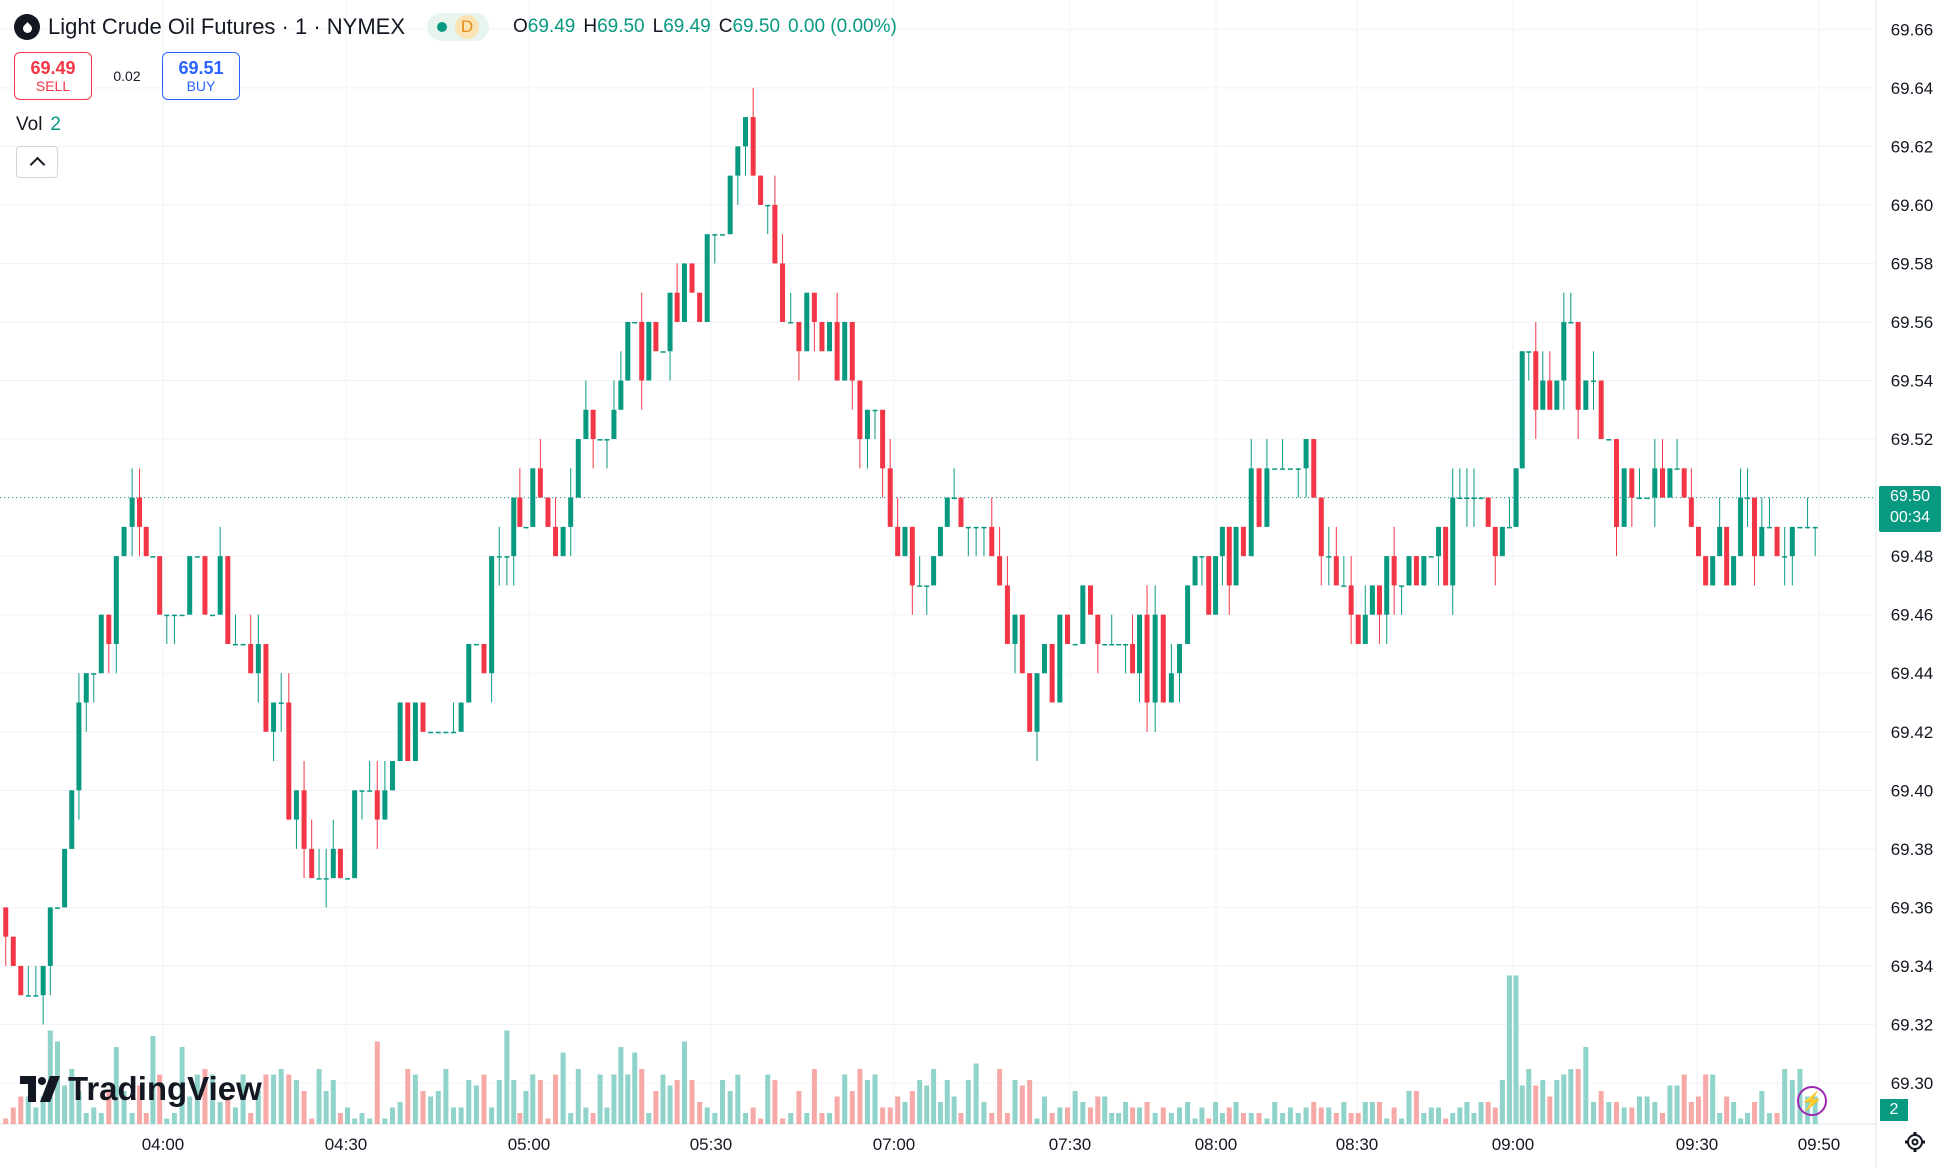 Image resolution: width=1959 pixels, height=1168 pixels. Describe the element at coordinates (520, 26) in the screenshot. I see `open-label: O` at that location.